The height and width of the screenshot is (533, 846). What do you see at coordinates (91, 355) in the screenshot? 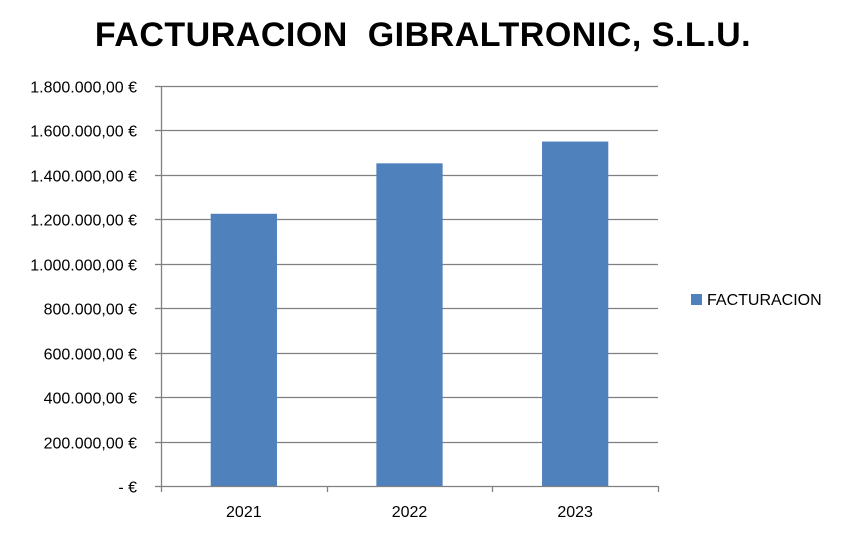
I see `y-tick-label: 600.000,00 €` at bounding box center [91, 355].